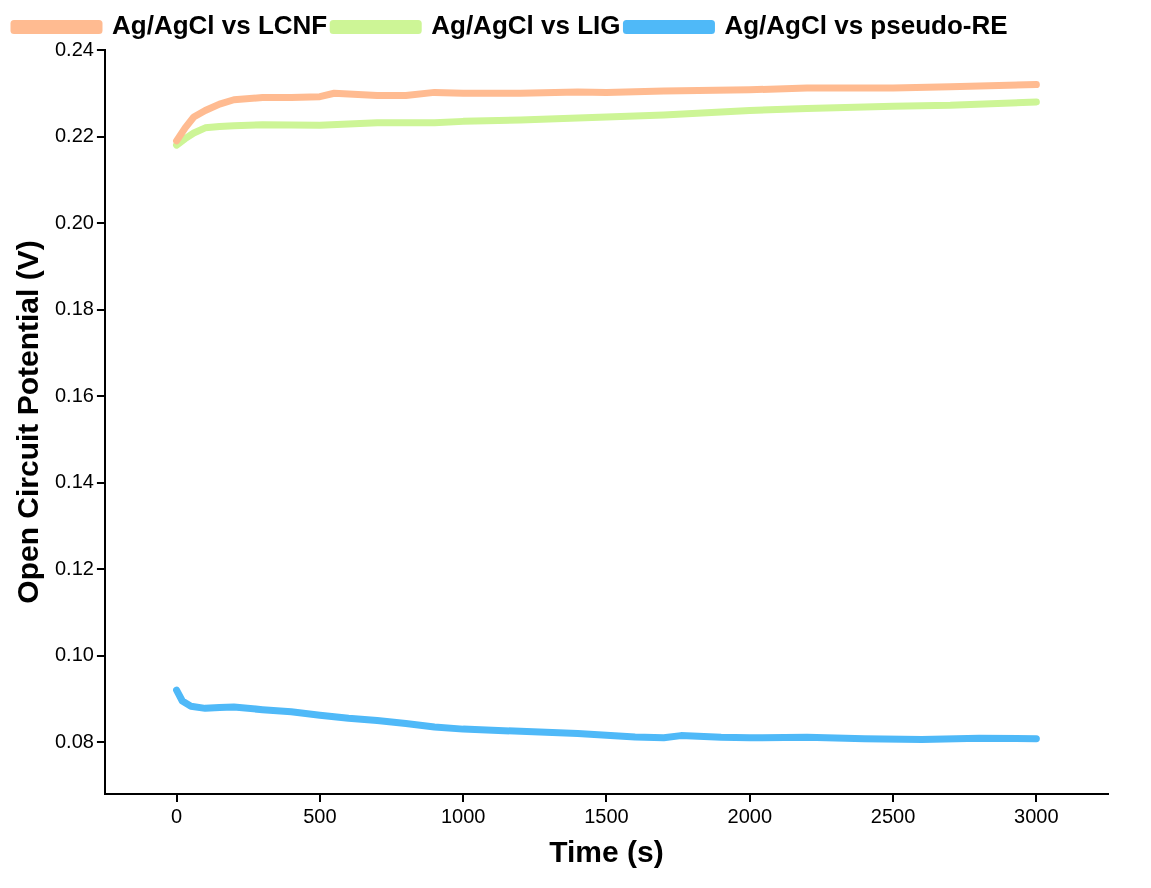 This screenshot has width=1151, height=888. What do you see at coordinates (750, 815) in the screenshot?
I see `x-tick-label: 2000` at bounding box center [750, 815].